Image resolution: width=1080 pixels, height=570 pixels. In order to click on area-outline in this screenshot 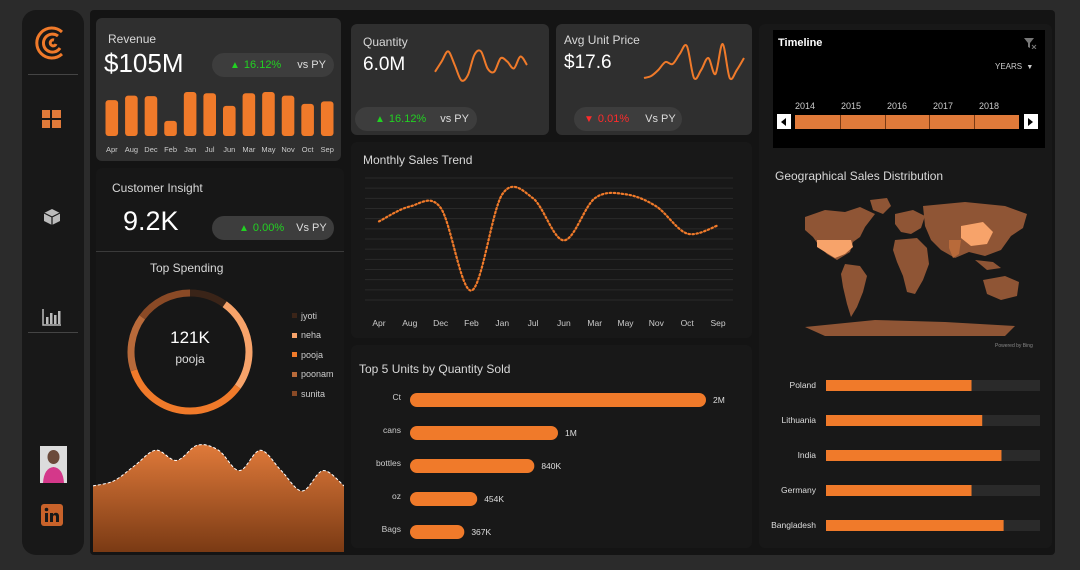, I will do `click(218, 468)`.